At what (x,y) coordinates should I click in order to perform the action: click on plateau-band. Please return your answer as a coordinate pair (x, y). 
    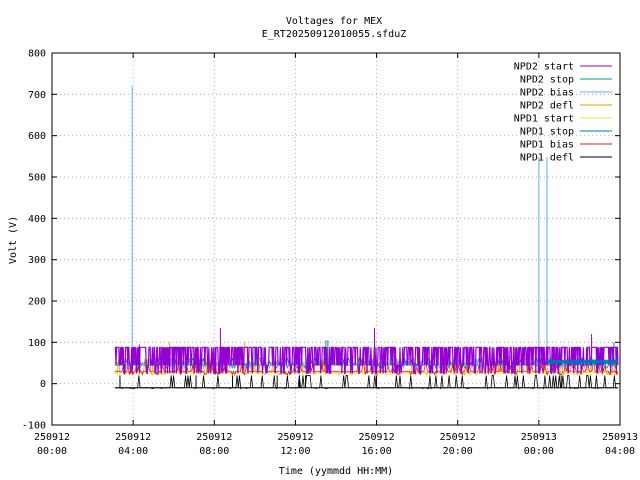
    Looking at the image, I should click on (582, 361).